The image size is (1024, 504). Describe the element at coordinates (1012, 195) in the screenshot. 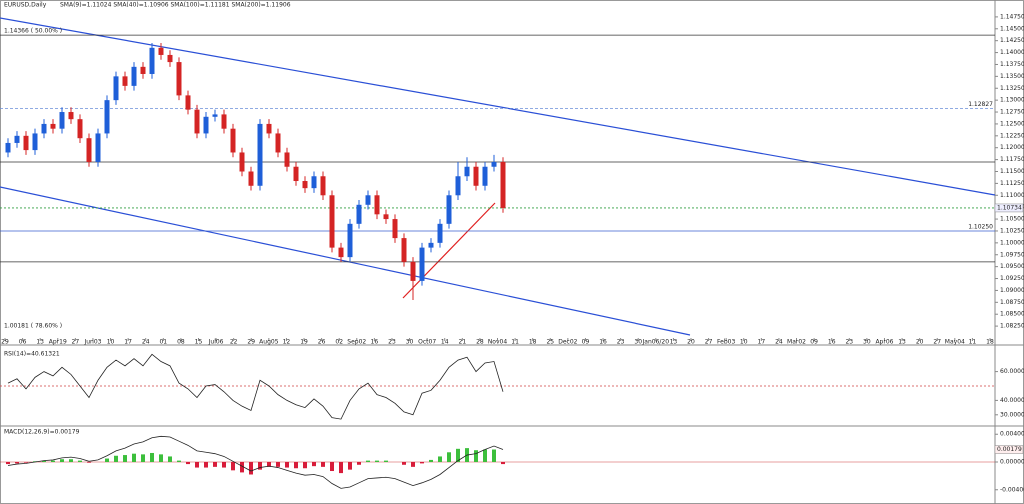

I see `y-tick-label: 1.11000` at that location.